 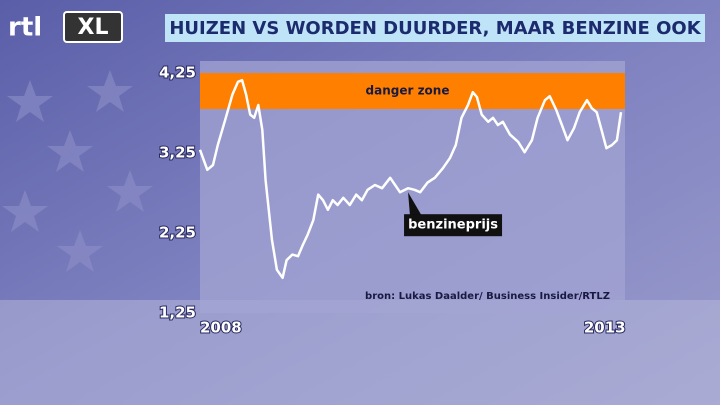 What do you see at coordinates (77, 171) in the screenshot?
I see `flag-stars` at bounding box center [77, 171].